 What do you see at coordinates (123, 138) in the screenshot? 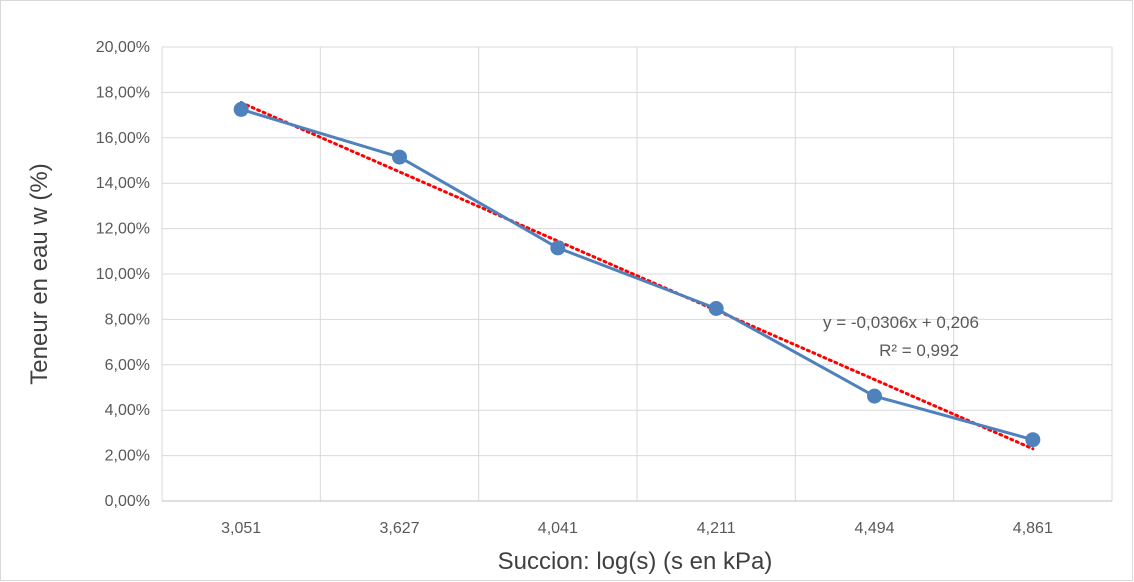
I see `y-tick-label: 16,00%` at bounding box center [123, 138].